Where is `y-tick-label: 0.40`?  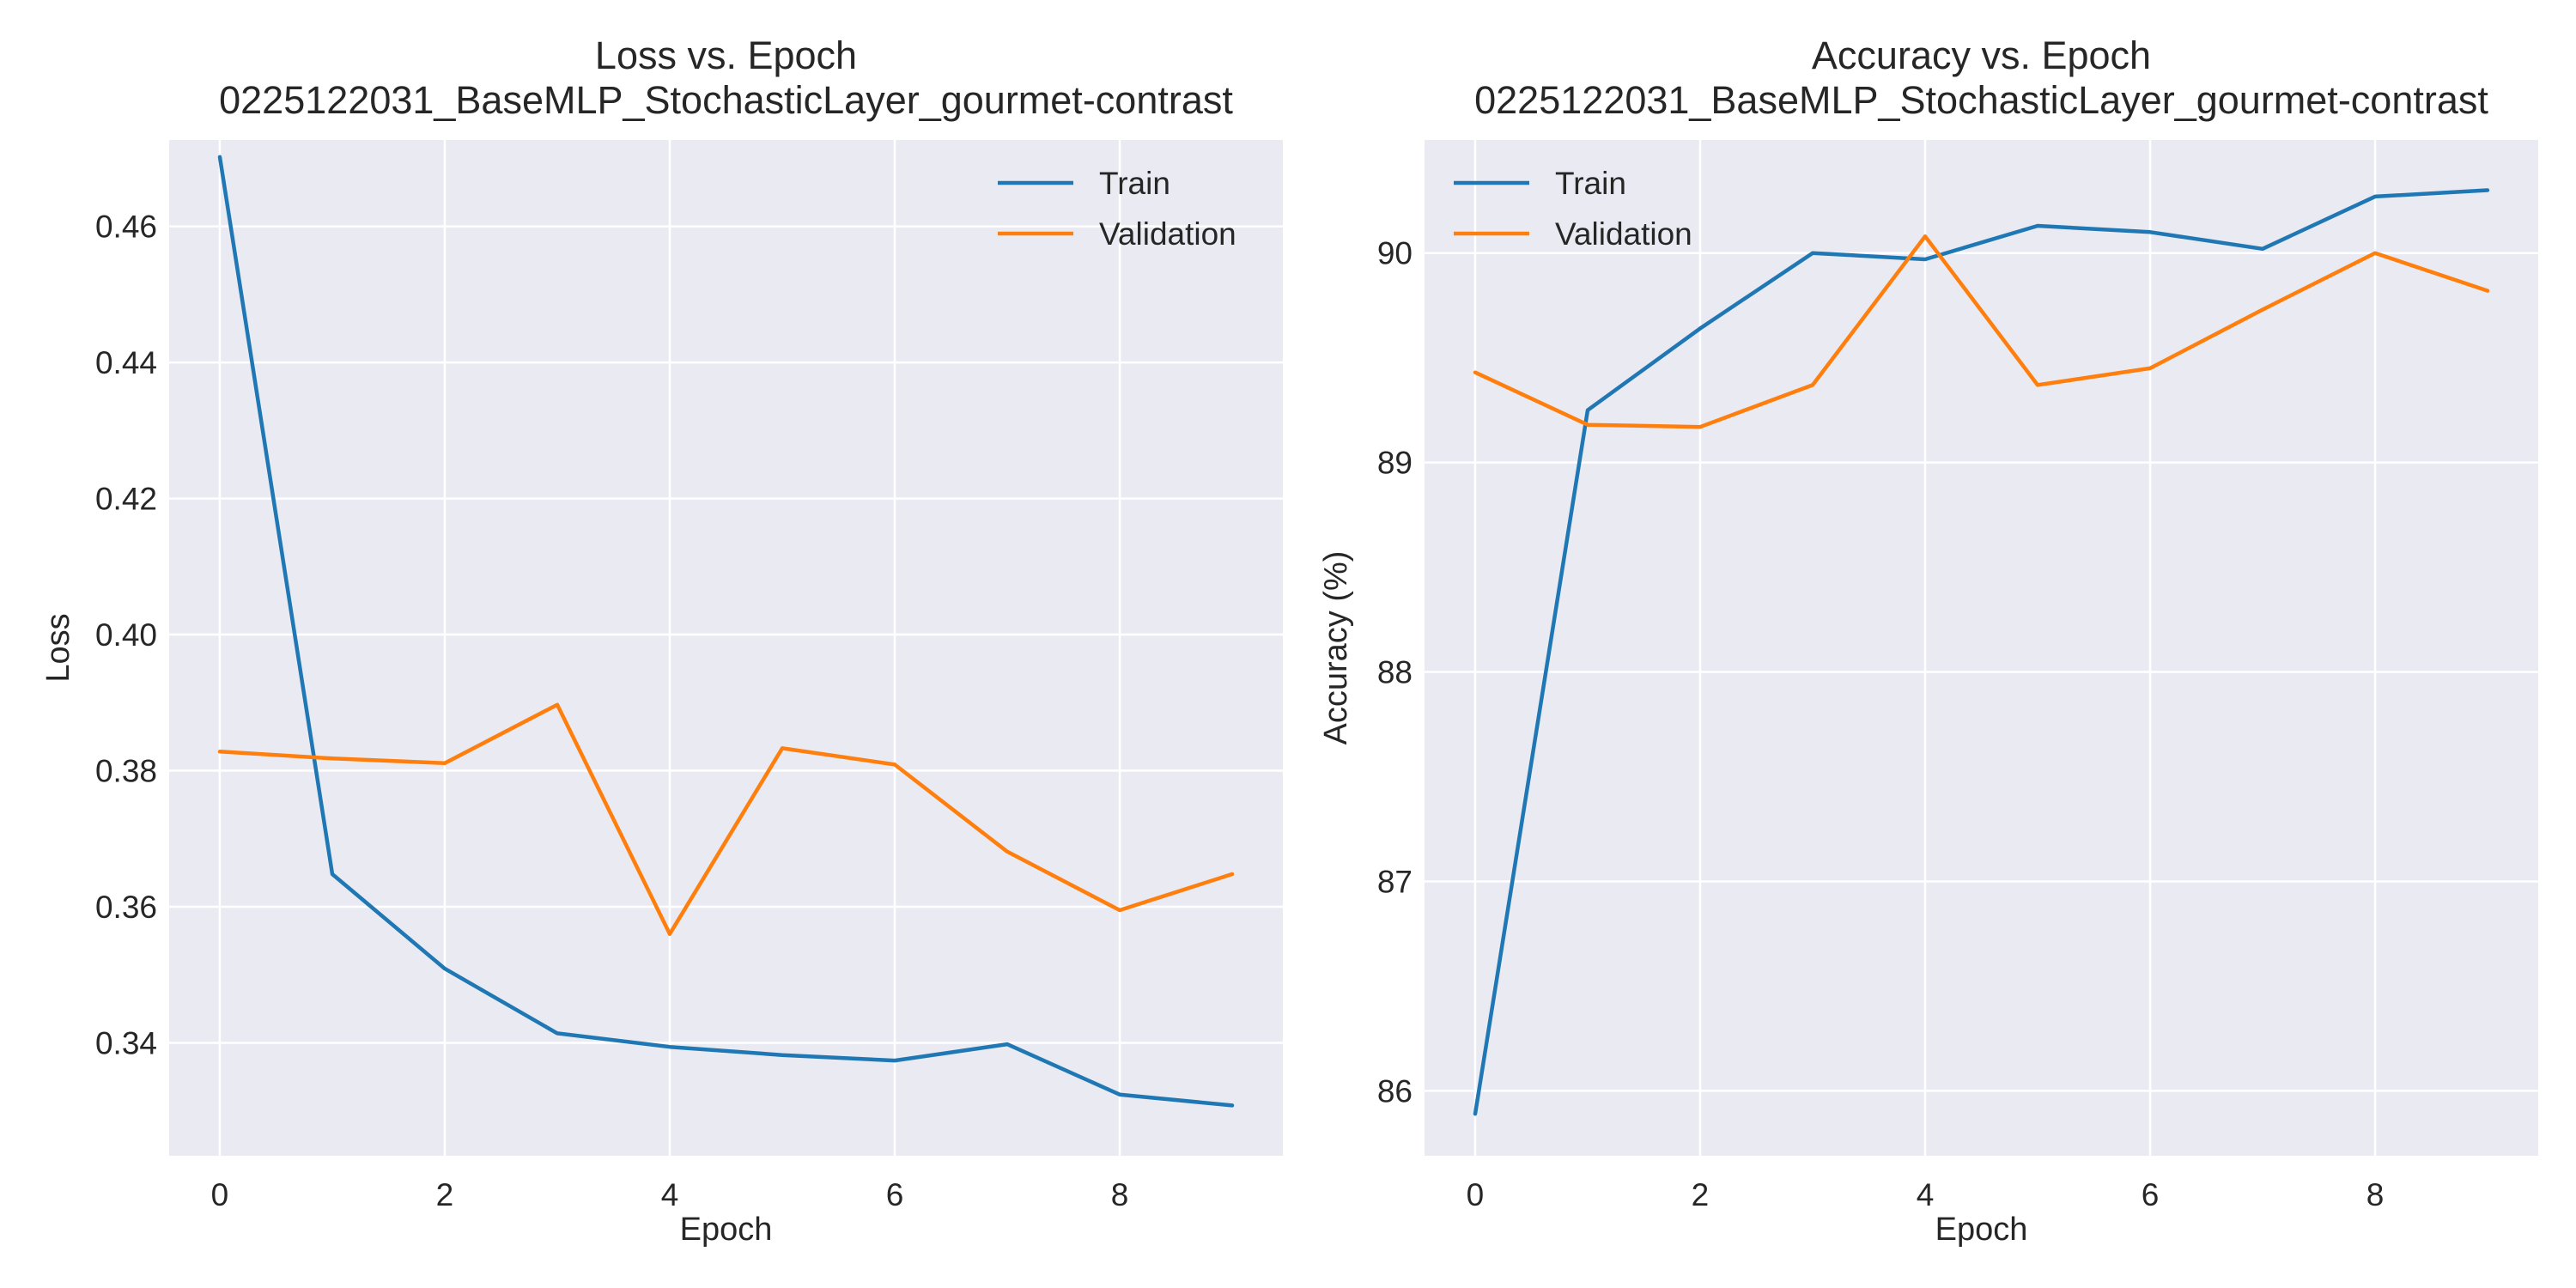
y-tick-label: 0.40 is located at coordinates (126, 635).